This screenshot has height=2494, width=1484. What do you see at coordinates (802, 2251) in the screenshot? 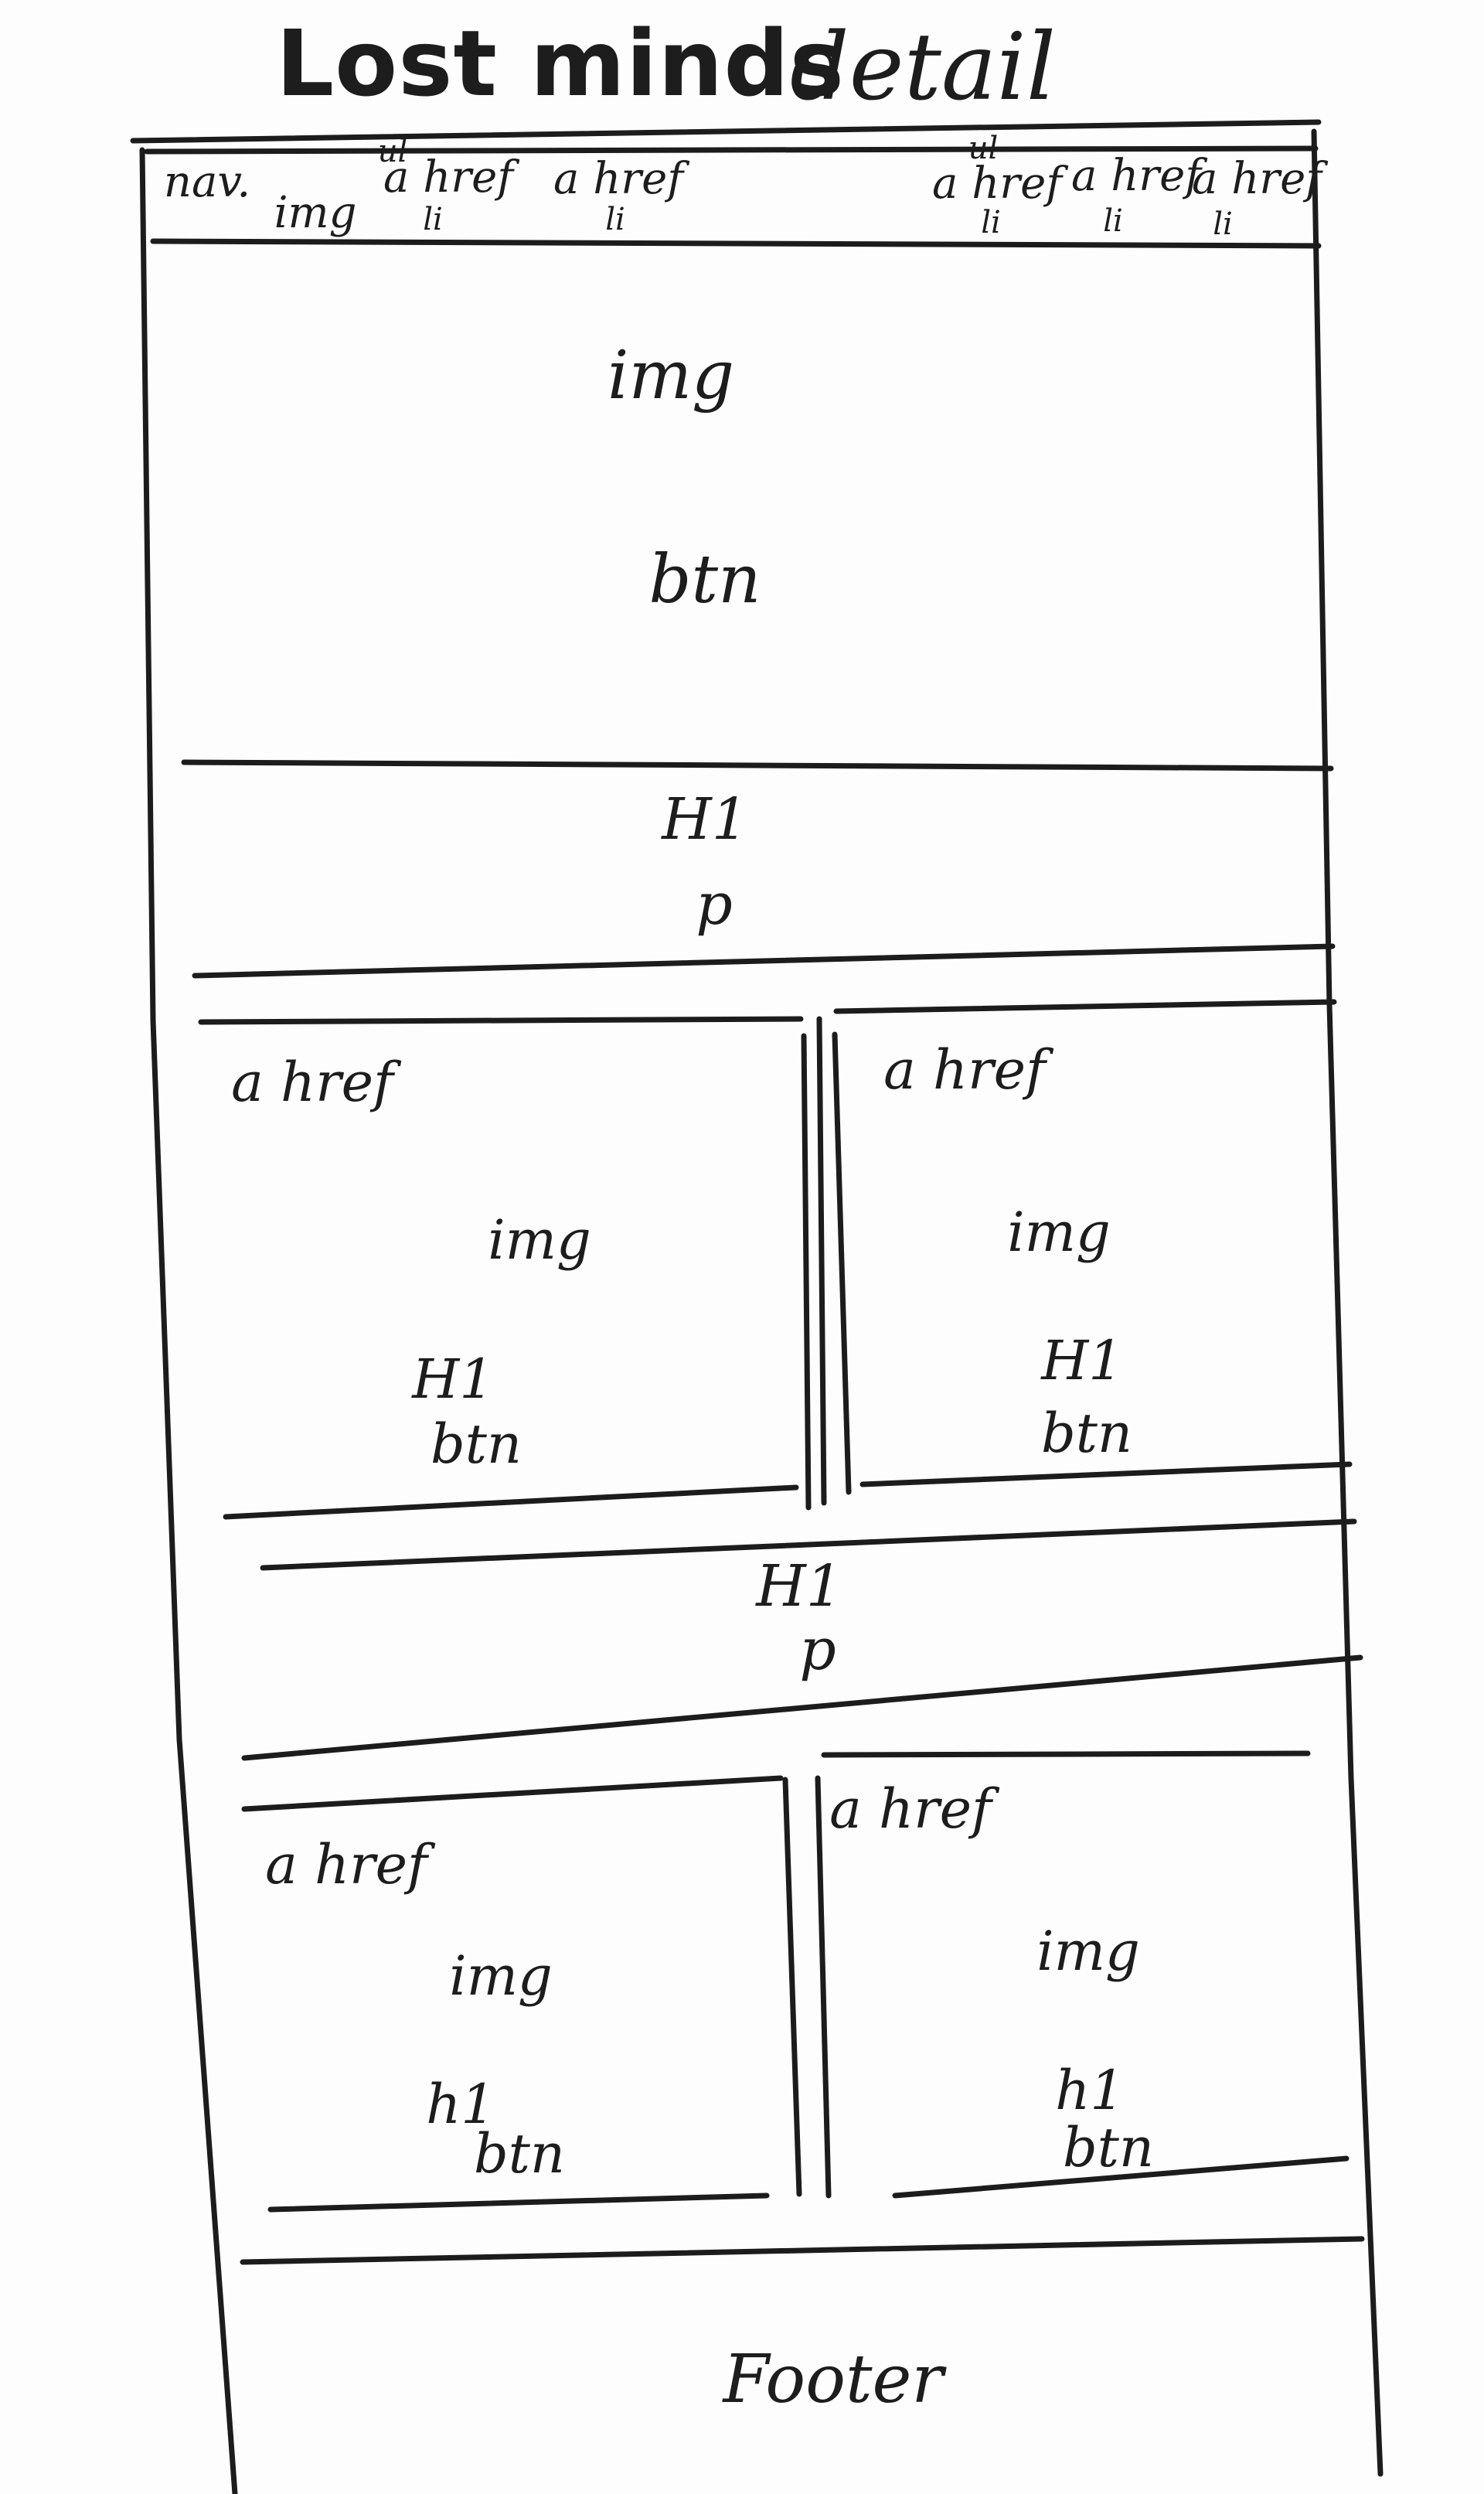
I see `footer-top-line` at bounding box center [802, 2251].